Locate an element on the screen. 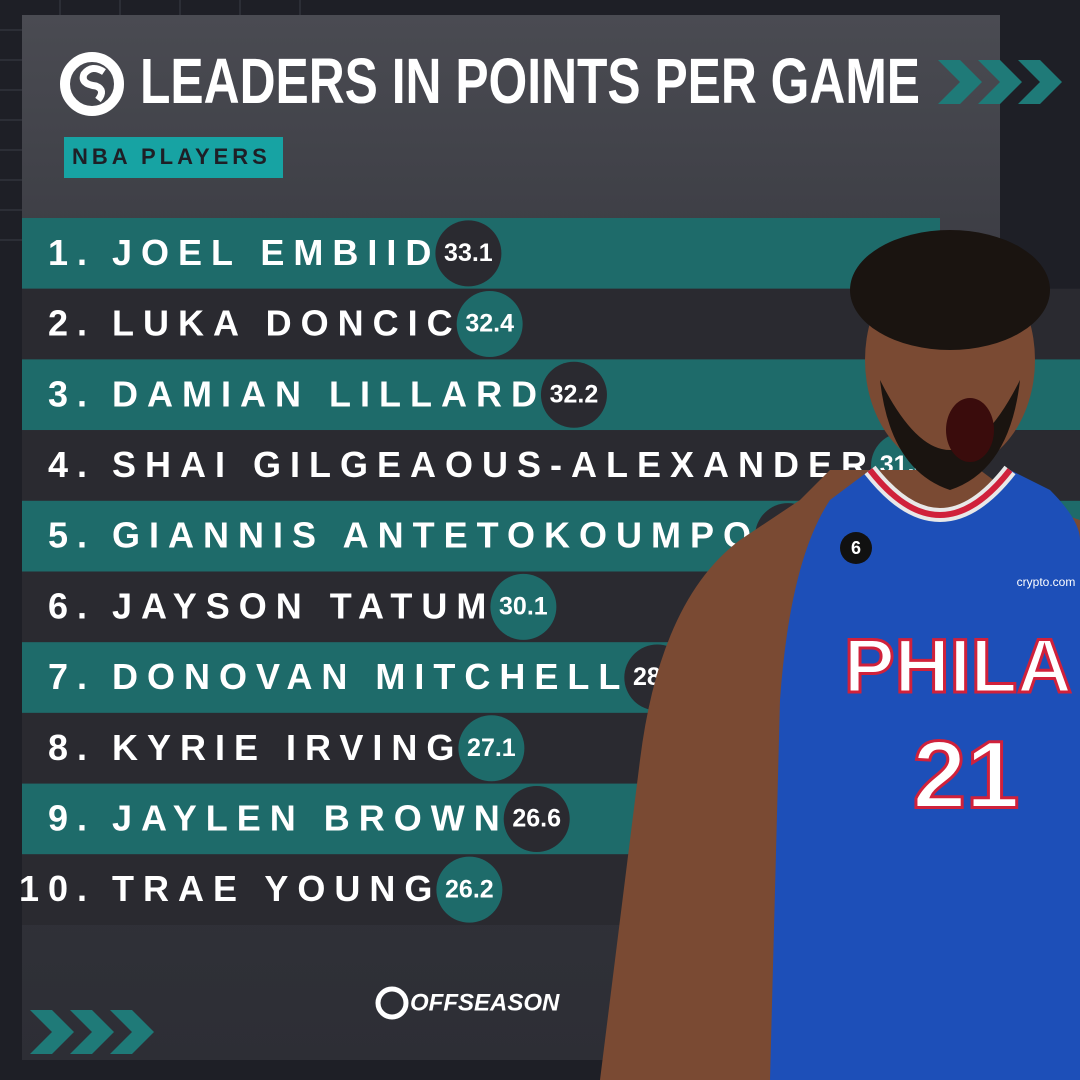  rank: 8. is located at coordinates (72, 747).